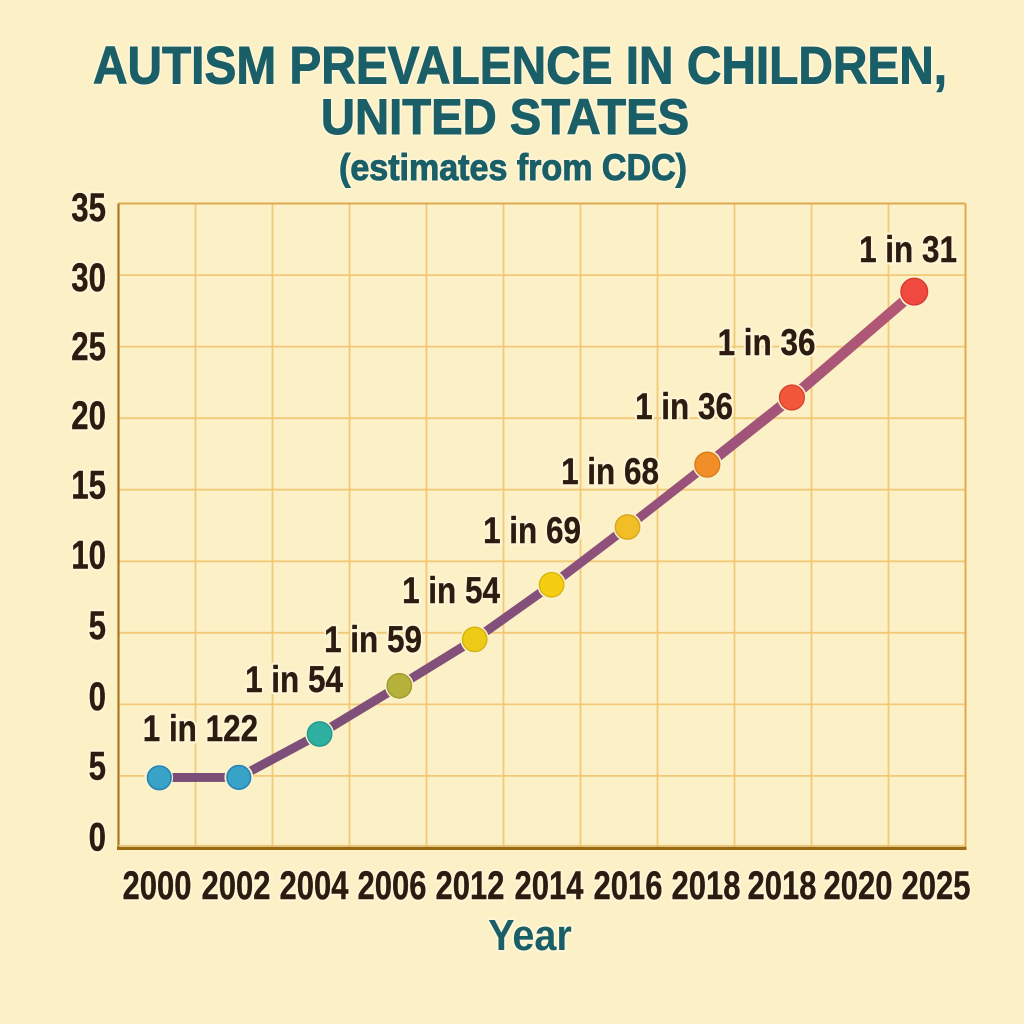 This screenshot has width=1024, height=1024. Describe the element at coordinates (628, 885) in the screenshot. I see `svg-text: 2016` at that location.